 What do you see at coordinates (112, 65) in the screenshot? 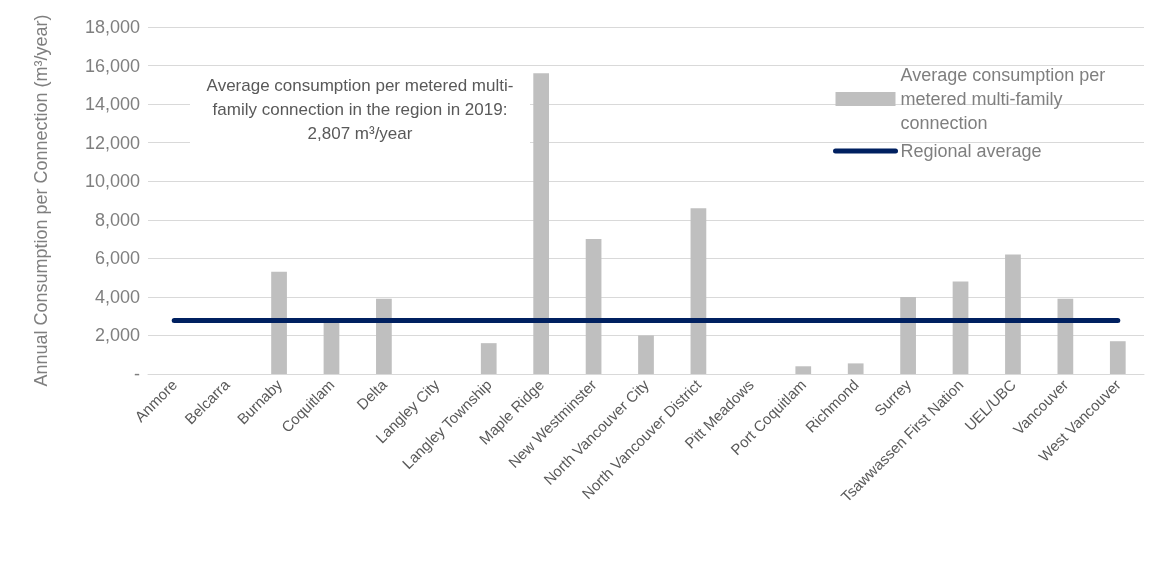
I see `y-tick-label: 16,000` at bounding box center [112, 65].